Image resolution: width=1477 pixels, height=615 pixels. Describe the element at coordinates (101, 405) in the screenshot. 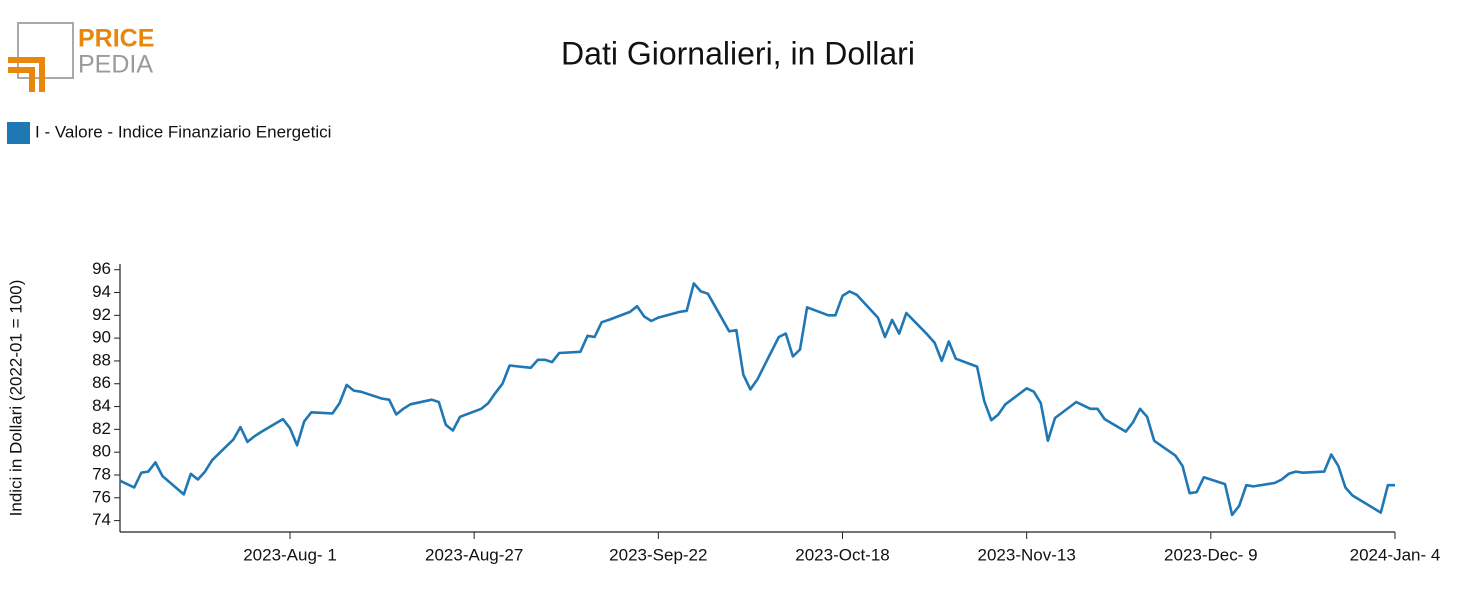

I see `y-tick-label: 84` at that location.